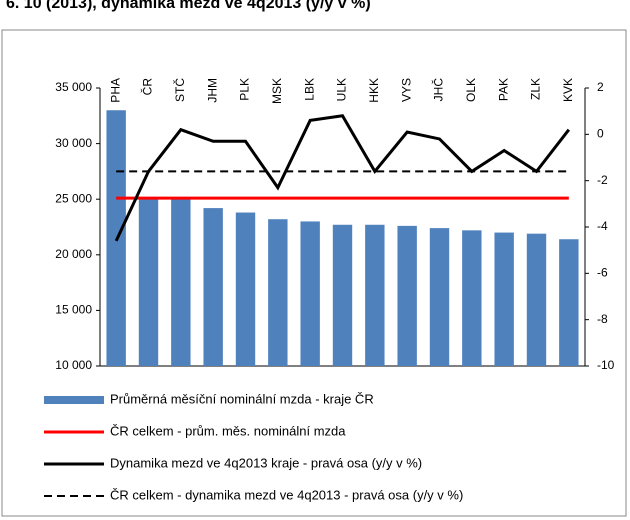 This screenshot has width=630, height=520. I want to click on y2-tick-label: 2, so click(600, 87).